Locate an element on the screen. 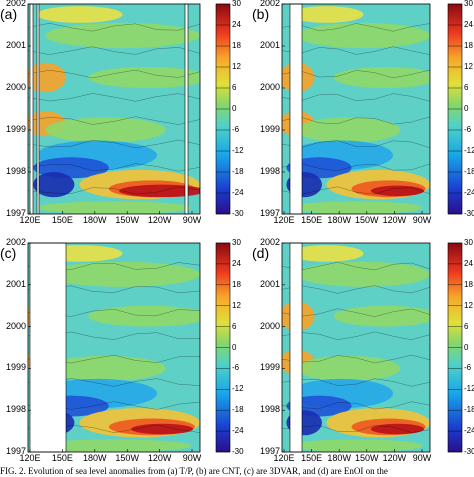  panel-label: (b) is located at coordinates (261, 14).